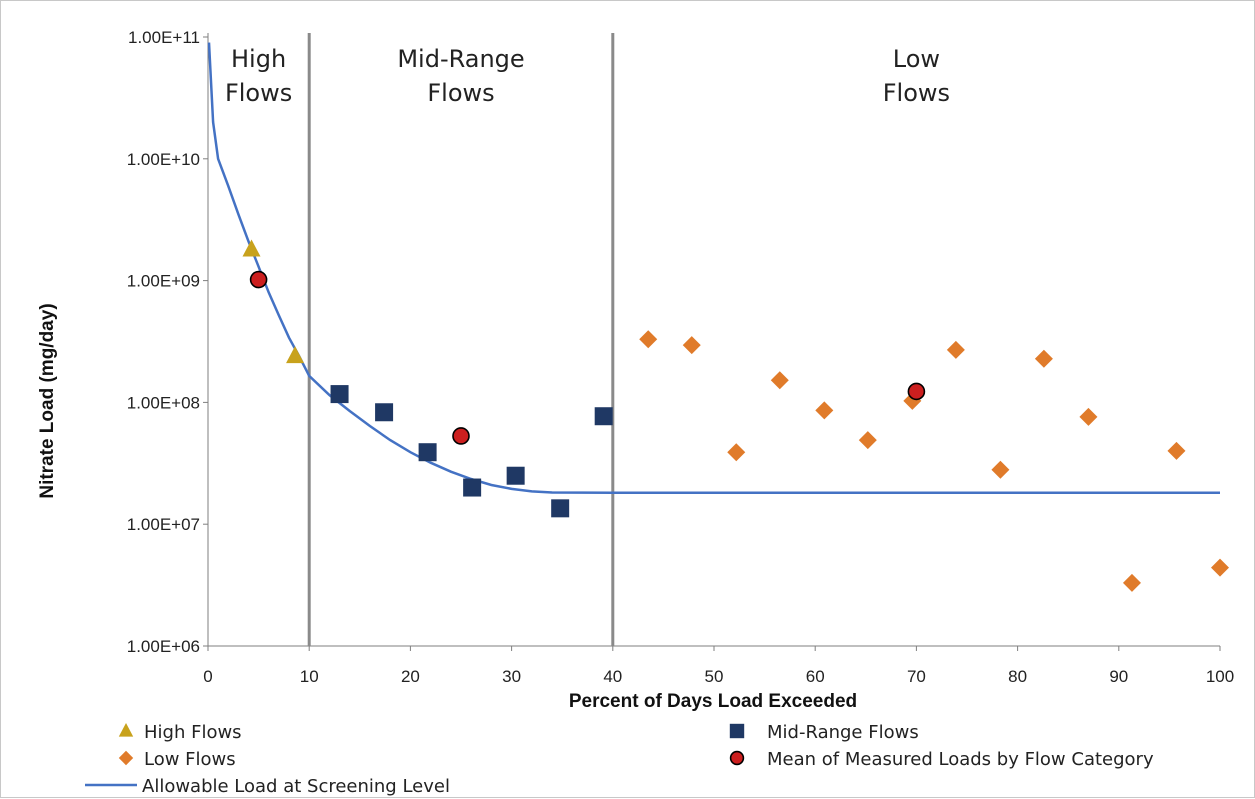  Describe the element at coordinates (916, 59) in the screenshot. I see `region-label: Low` at that location.